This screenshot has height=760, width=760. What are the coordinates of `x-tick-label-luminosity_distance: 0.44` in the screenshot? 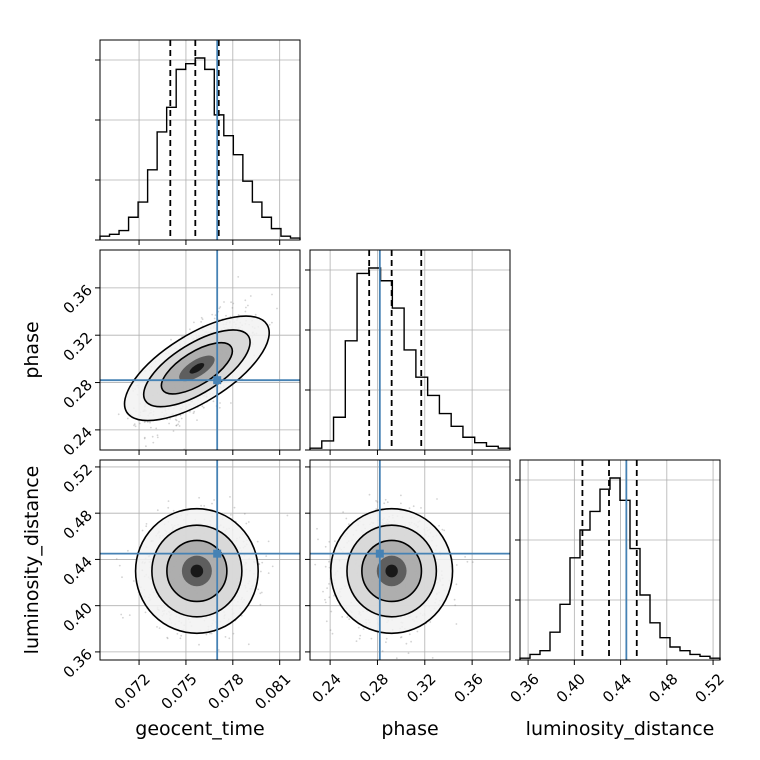 It's located at (617, 688).